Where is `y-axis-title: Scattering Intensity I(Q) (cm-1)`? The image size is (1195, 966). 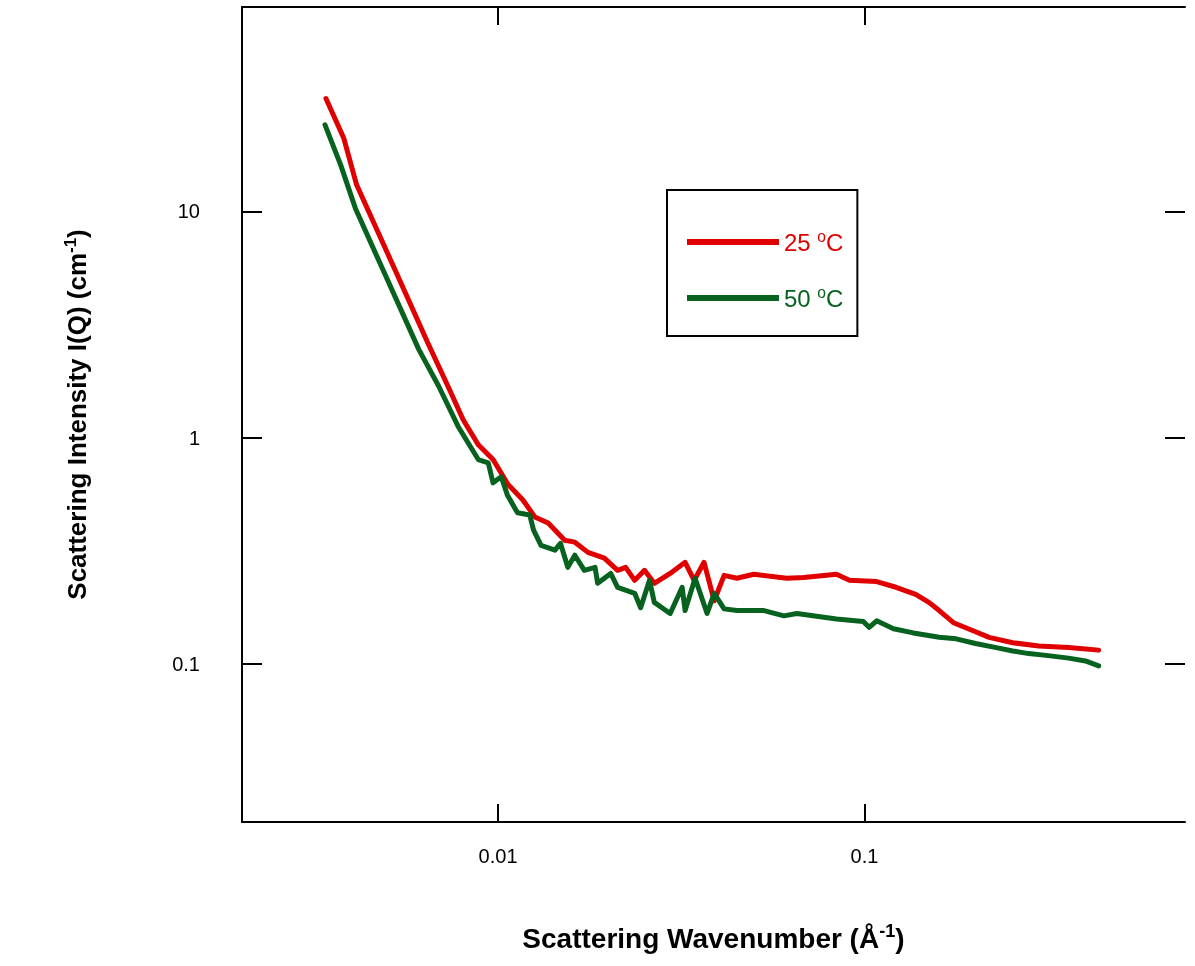
y-axis-title: Scattering Intensity I(Q) (cm-1) is located at coordinates (76, 414).